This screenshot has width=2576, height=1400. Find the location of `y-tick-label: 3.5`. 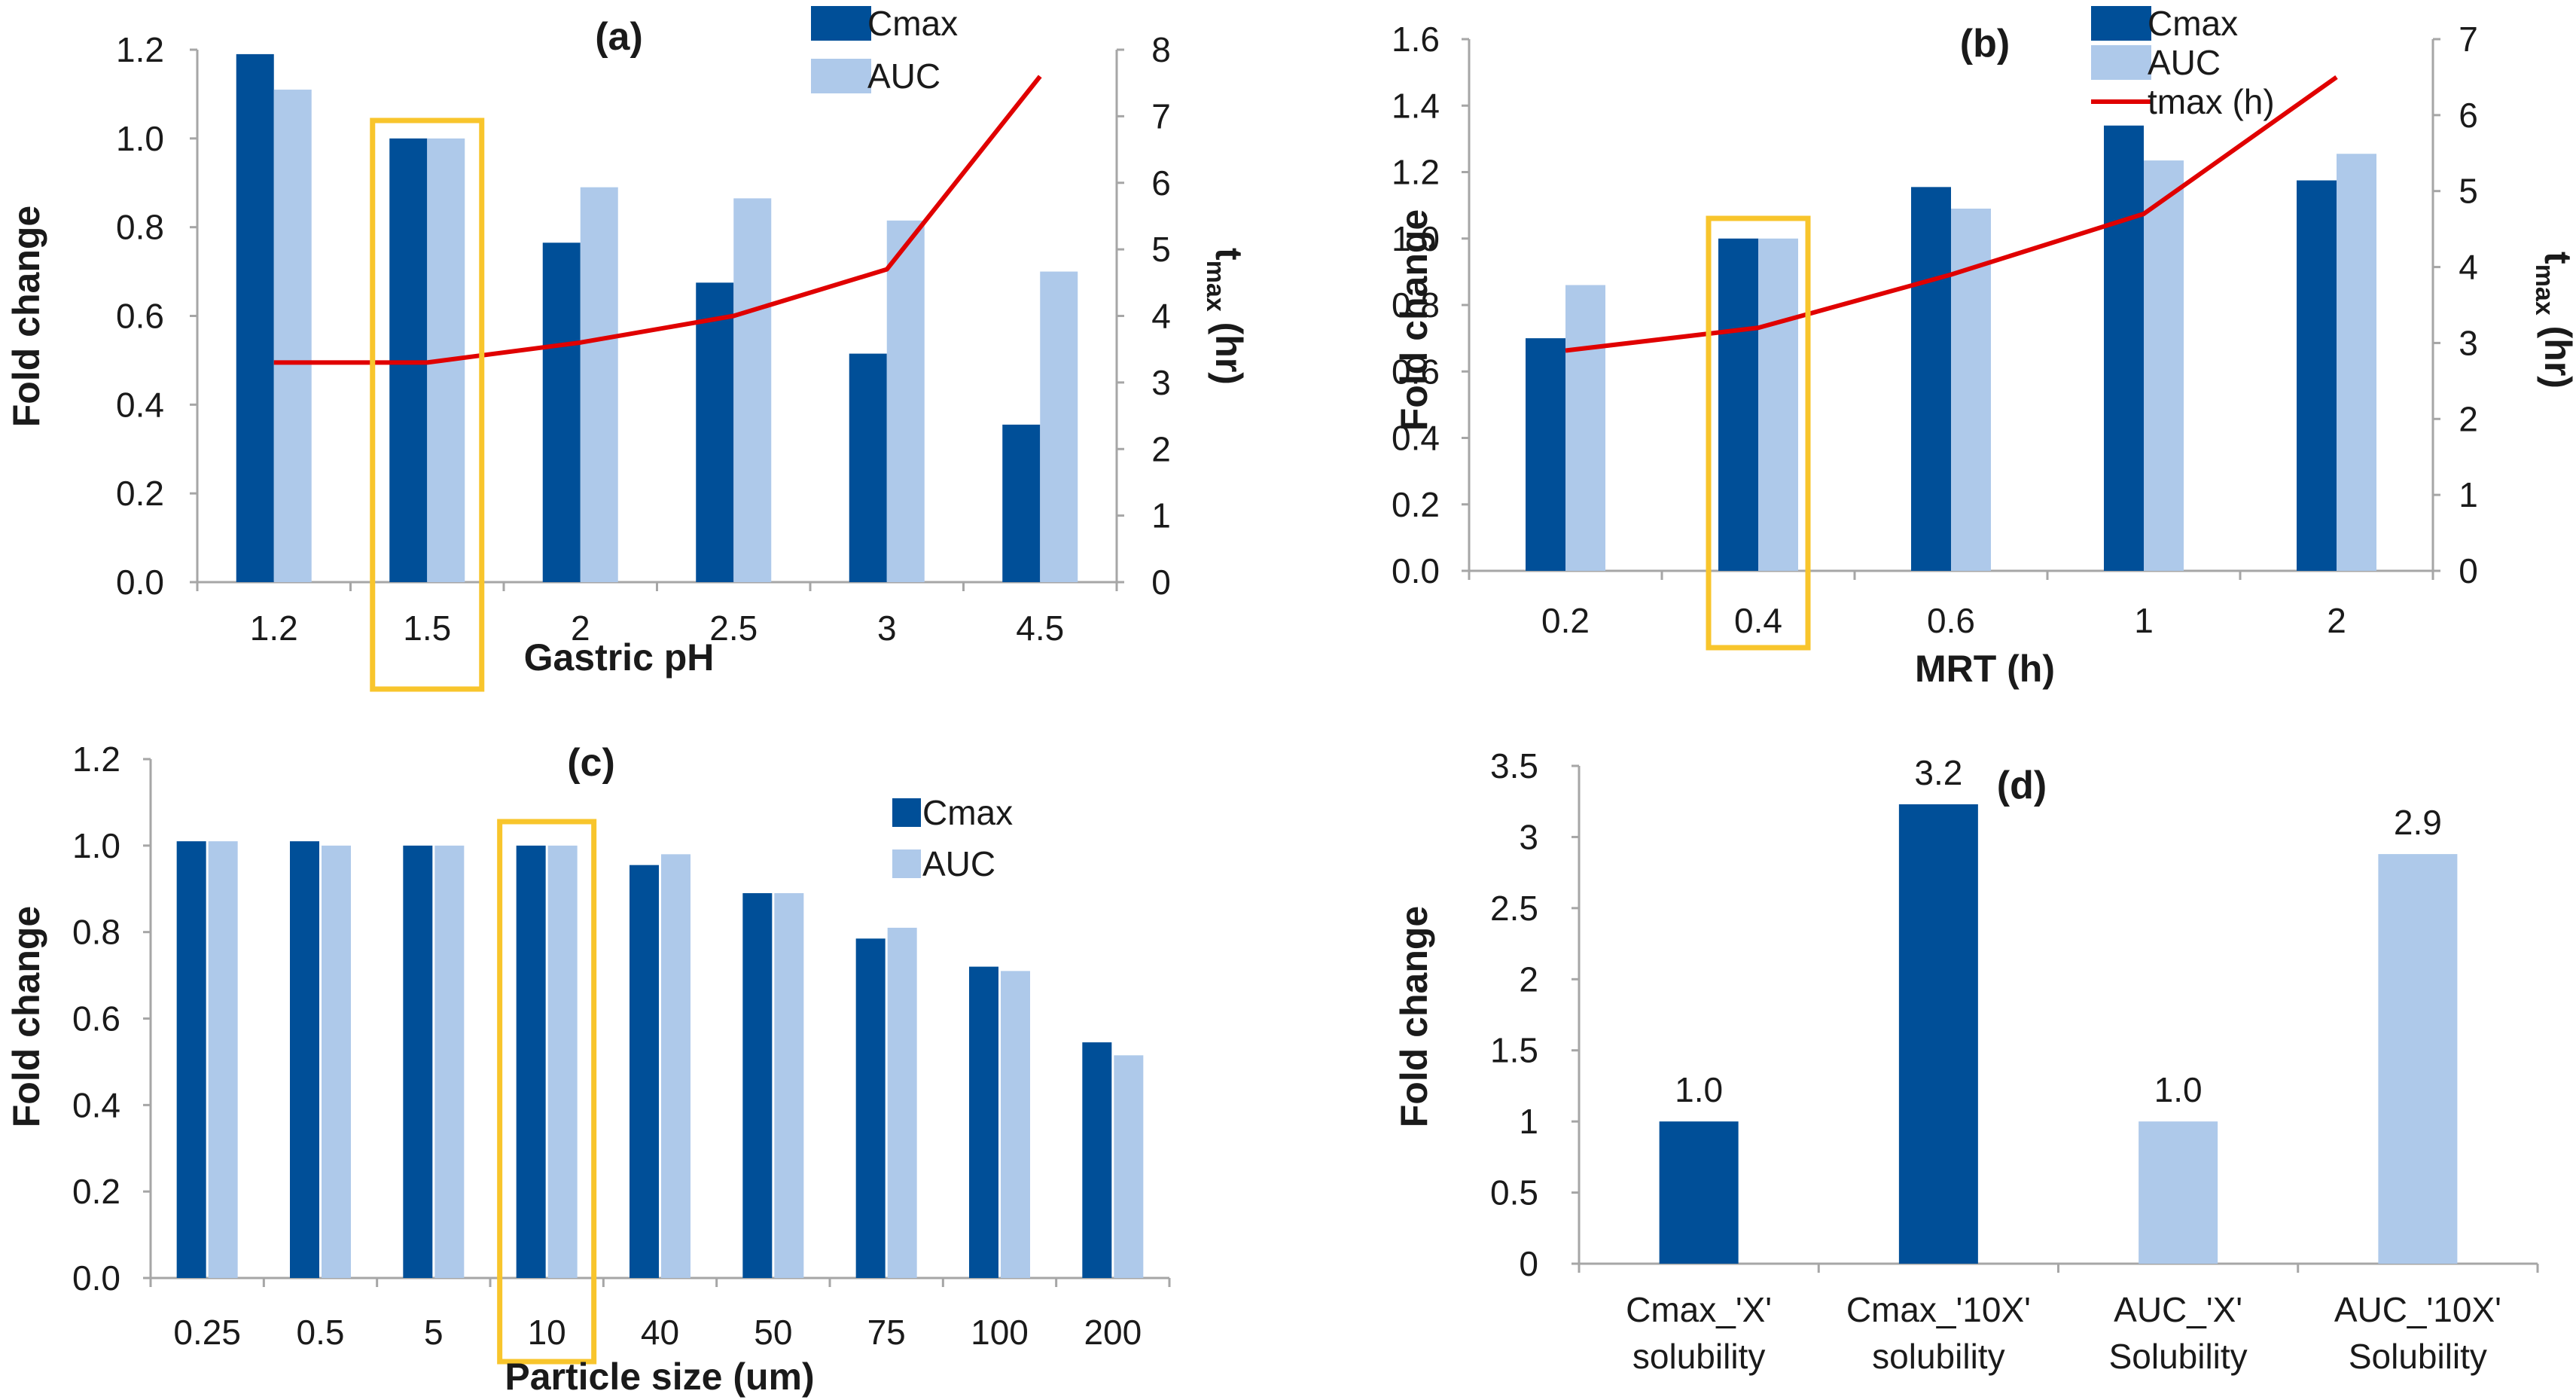

y-tick-label: 3.5 is located at coordinates (1514, 765).